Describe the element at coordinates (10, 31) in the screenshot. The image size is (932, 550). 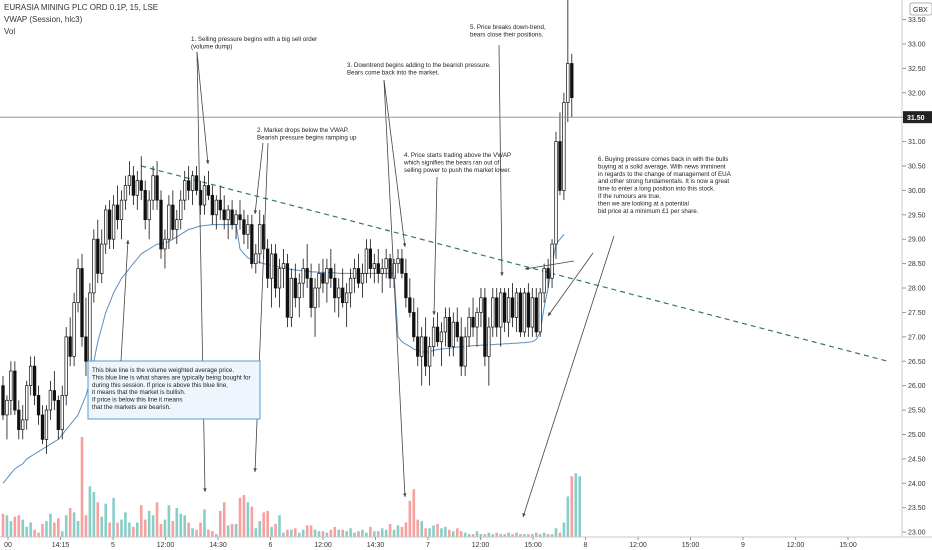
I see `volume-indicator-label: Vol` at that location.